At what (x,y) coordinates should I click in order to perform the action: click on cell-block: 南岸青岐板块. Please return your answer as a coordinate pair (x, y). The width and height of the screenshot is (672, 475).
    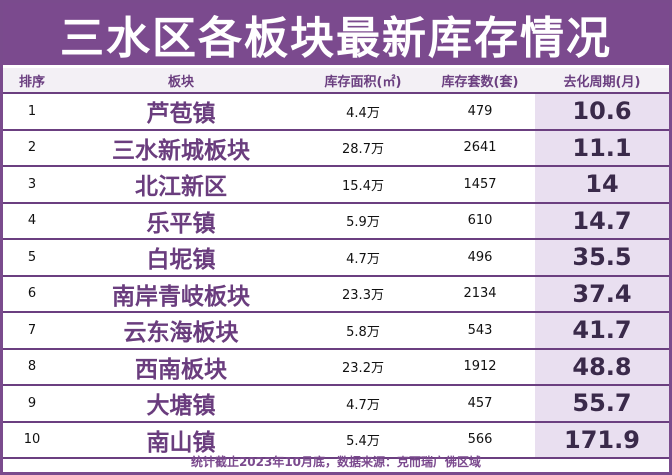
    Looking at the image, I should click on (181, 294).